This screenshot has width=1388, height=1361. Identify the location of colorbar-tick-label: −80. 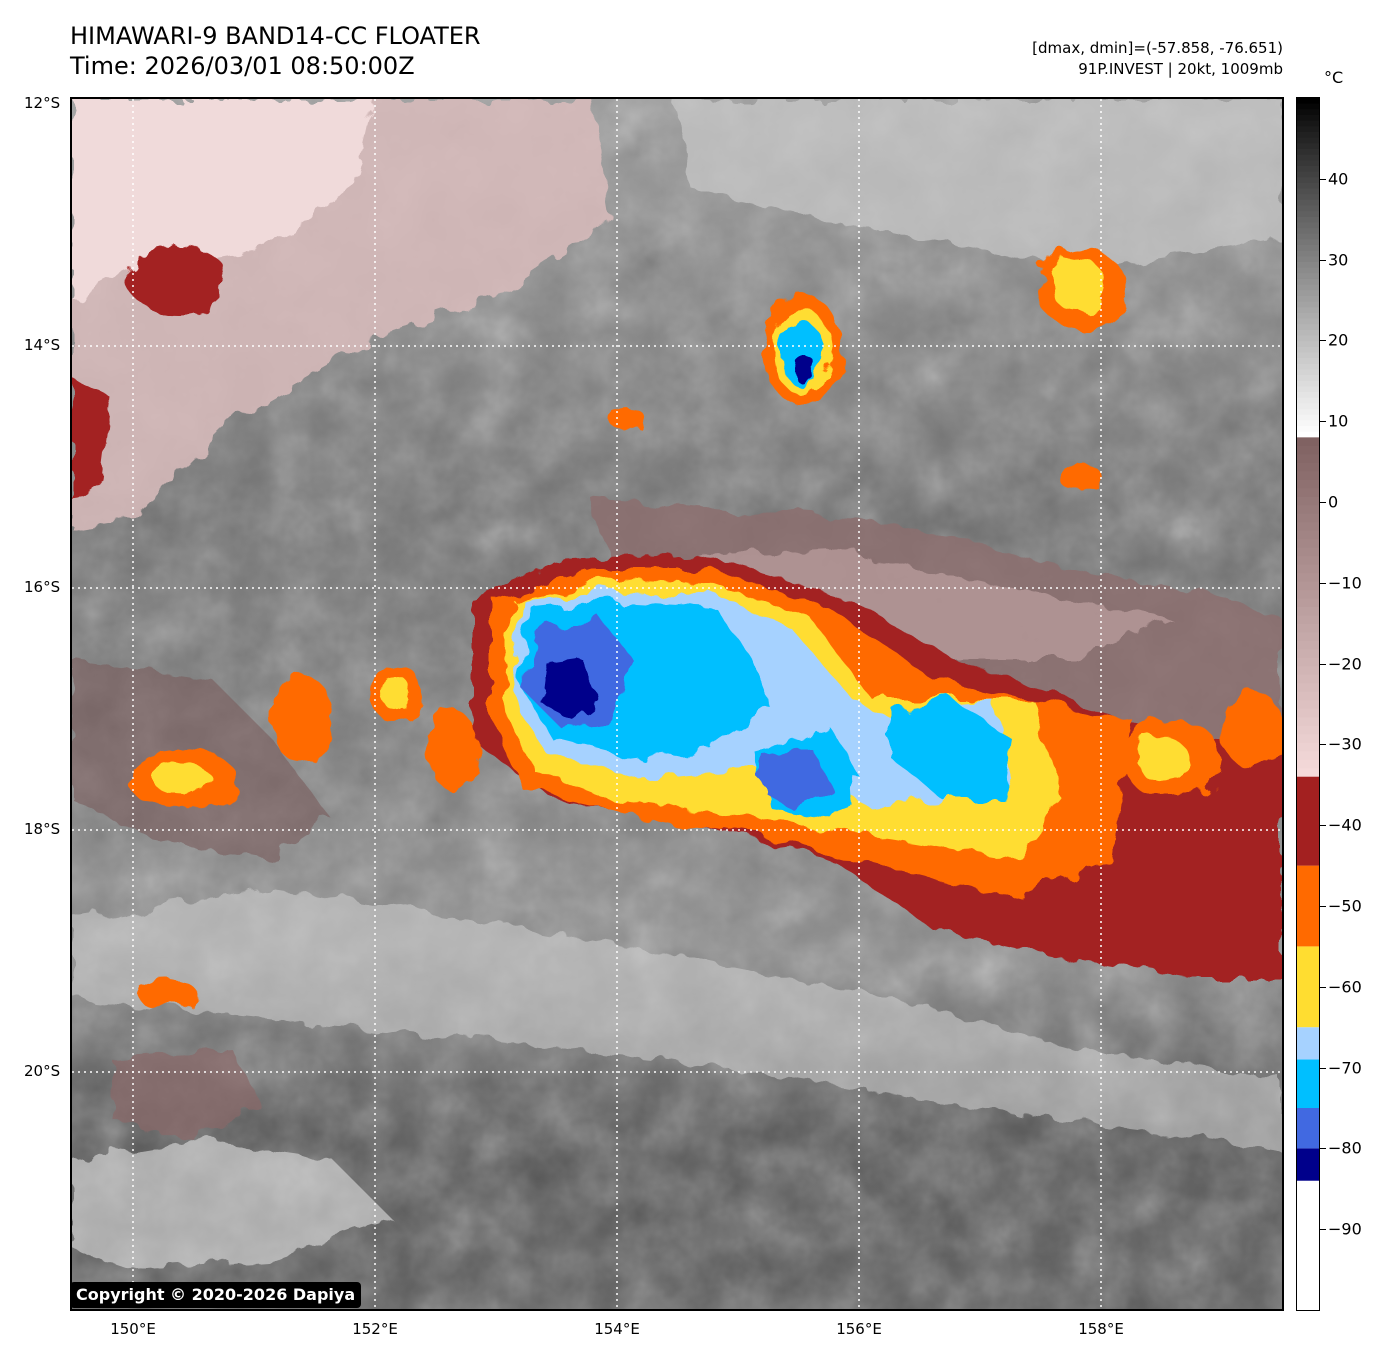
(1345, 1148).